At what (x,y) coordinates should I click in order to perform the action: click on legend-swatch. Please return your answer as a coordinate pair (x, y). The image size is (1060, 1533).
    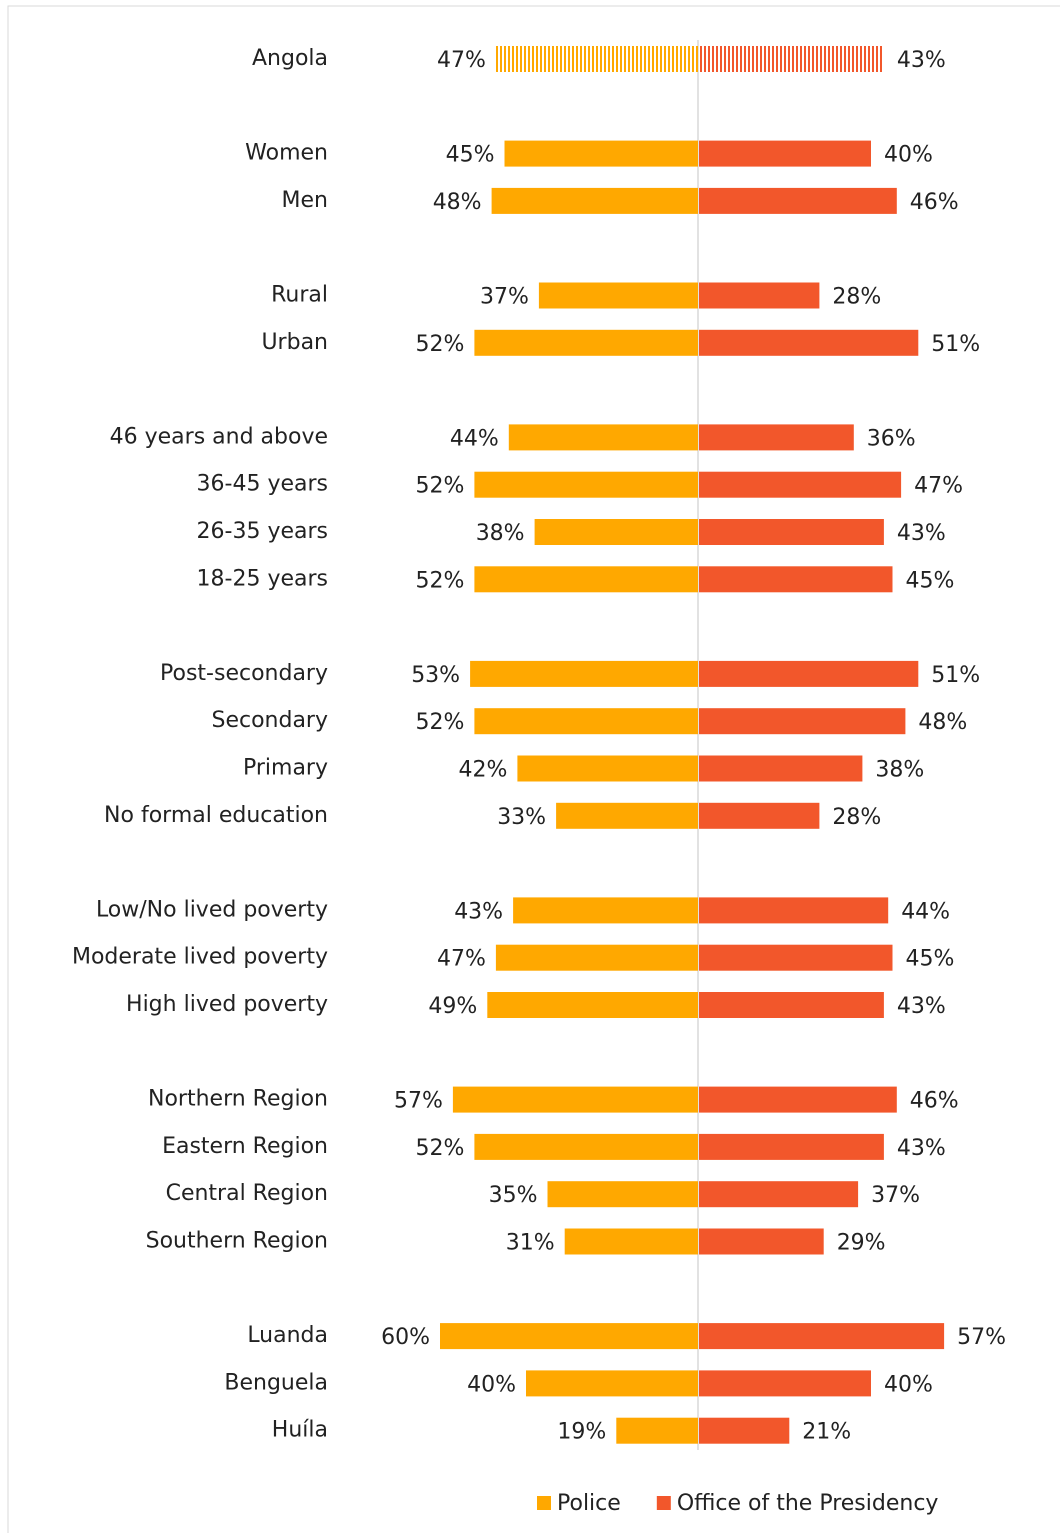
    Looking at the image, I should click on (544, 1503).